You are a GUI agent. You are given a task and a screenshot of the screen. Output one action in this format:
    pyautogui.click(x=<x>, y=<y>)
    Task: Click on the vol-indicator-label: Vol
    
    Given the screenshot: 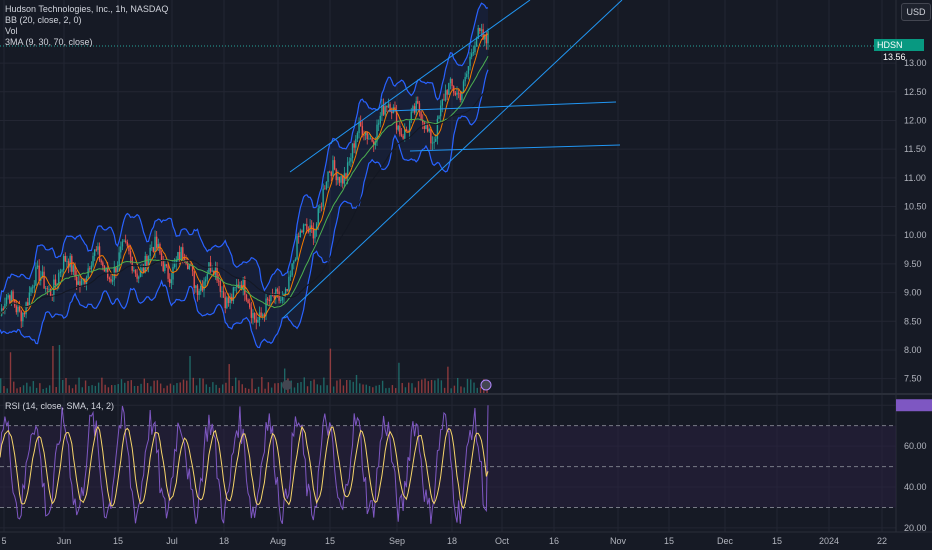 What is the action you would take?
    pyautogui.click(x=11, y=31)
    